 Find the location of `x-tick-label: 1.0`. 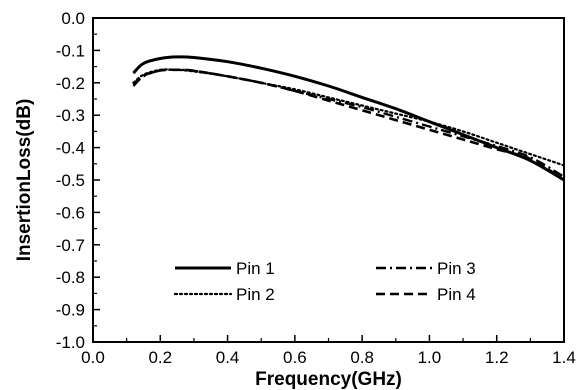

x-tick-label: 1.0 is located at coordinates (430, 357).